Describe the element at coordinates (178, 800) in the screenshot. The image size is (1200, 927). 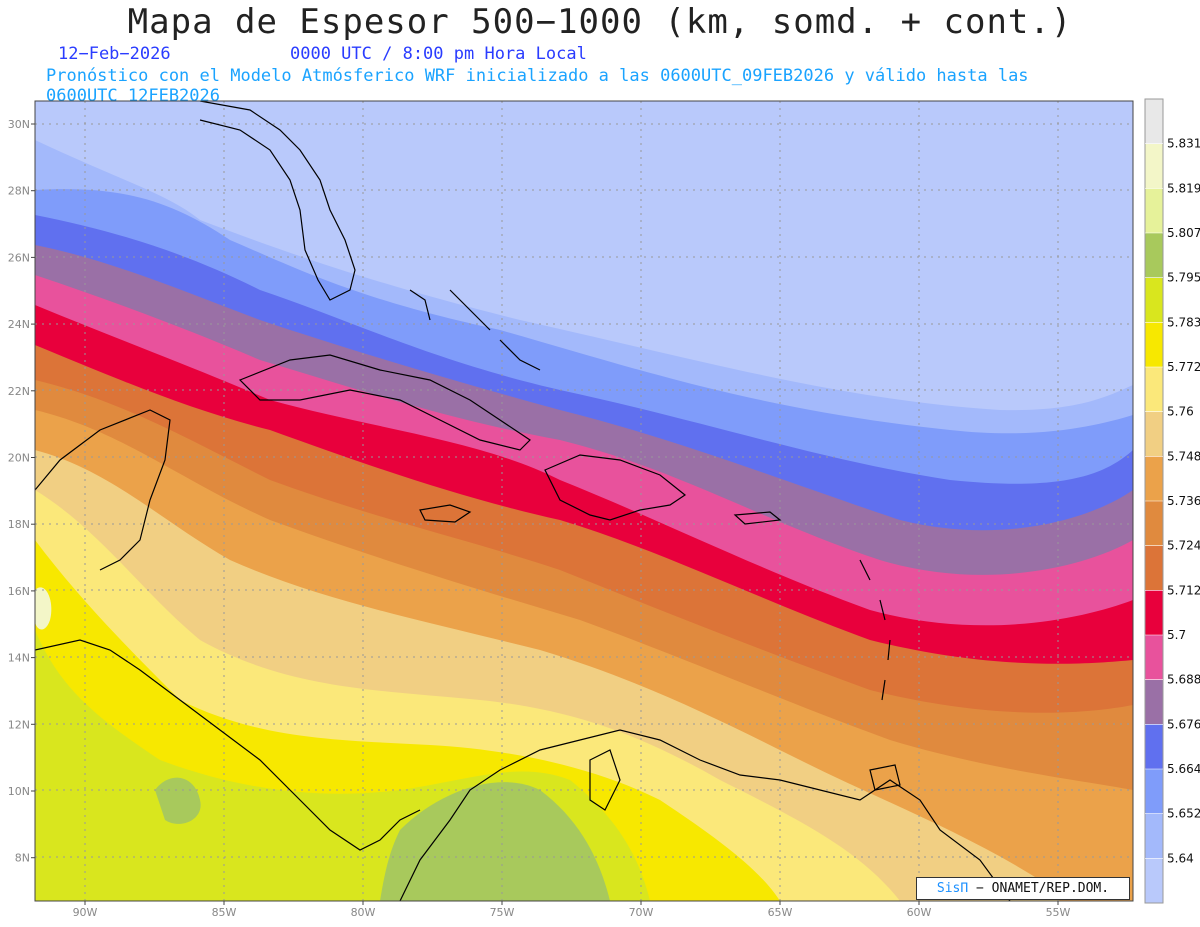
I see `band-5.807-b` at that location.